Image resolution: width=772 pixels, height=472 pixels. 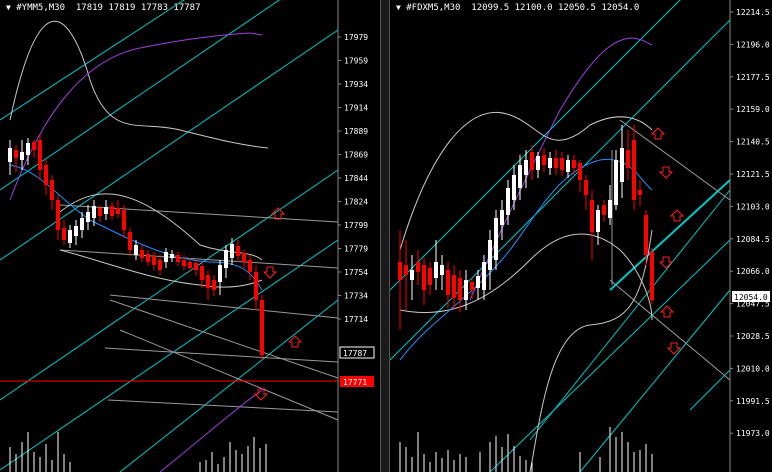 What do you see at coordinates (41, 8) in the screenshot?
I see `symbol-label: #YMM5,M30` at bounding box center [41, 8].